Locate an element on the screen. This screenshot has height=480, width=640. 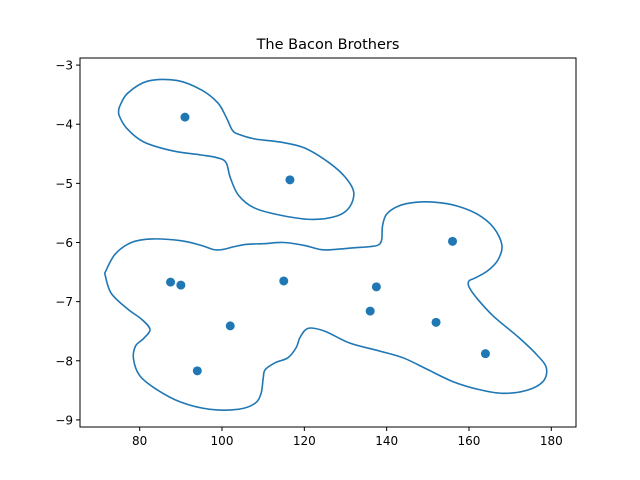
y-axis: −9 −8 −7 −6 −5 −4 −3 is located at coordinates (67, 243).